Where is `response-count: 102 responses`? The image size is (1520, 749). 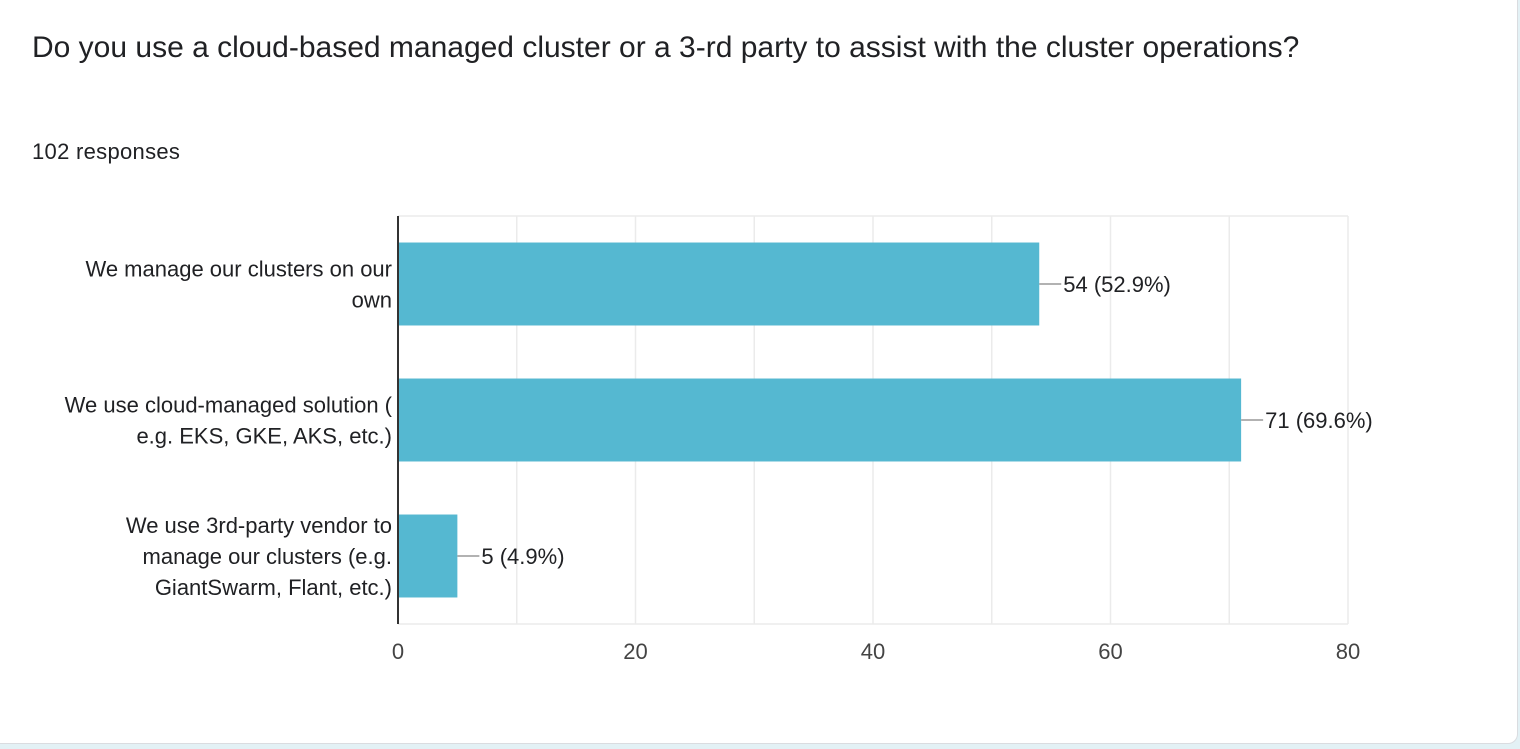 response-count: 102 responses is located at coordinates (106, 151).